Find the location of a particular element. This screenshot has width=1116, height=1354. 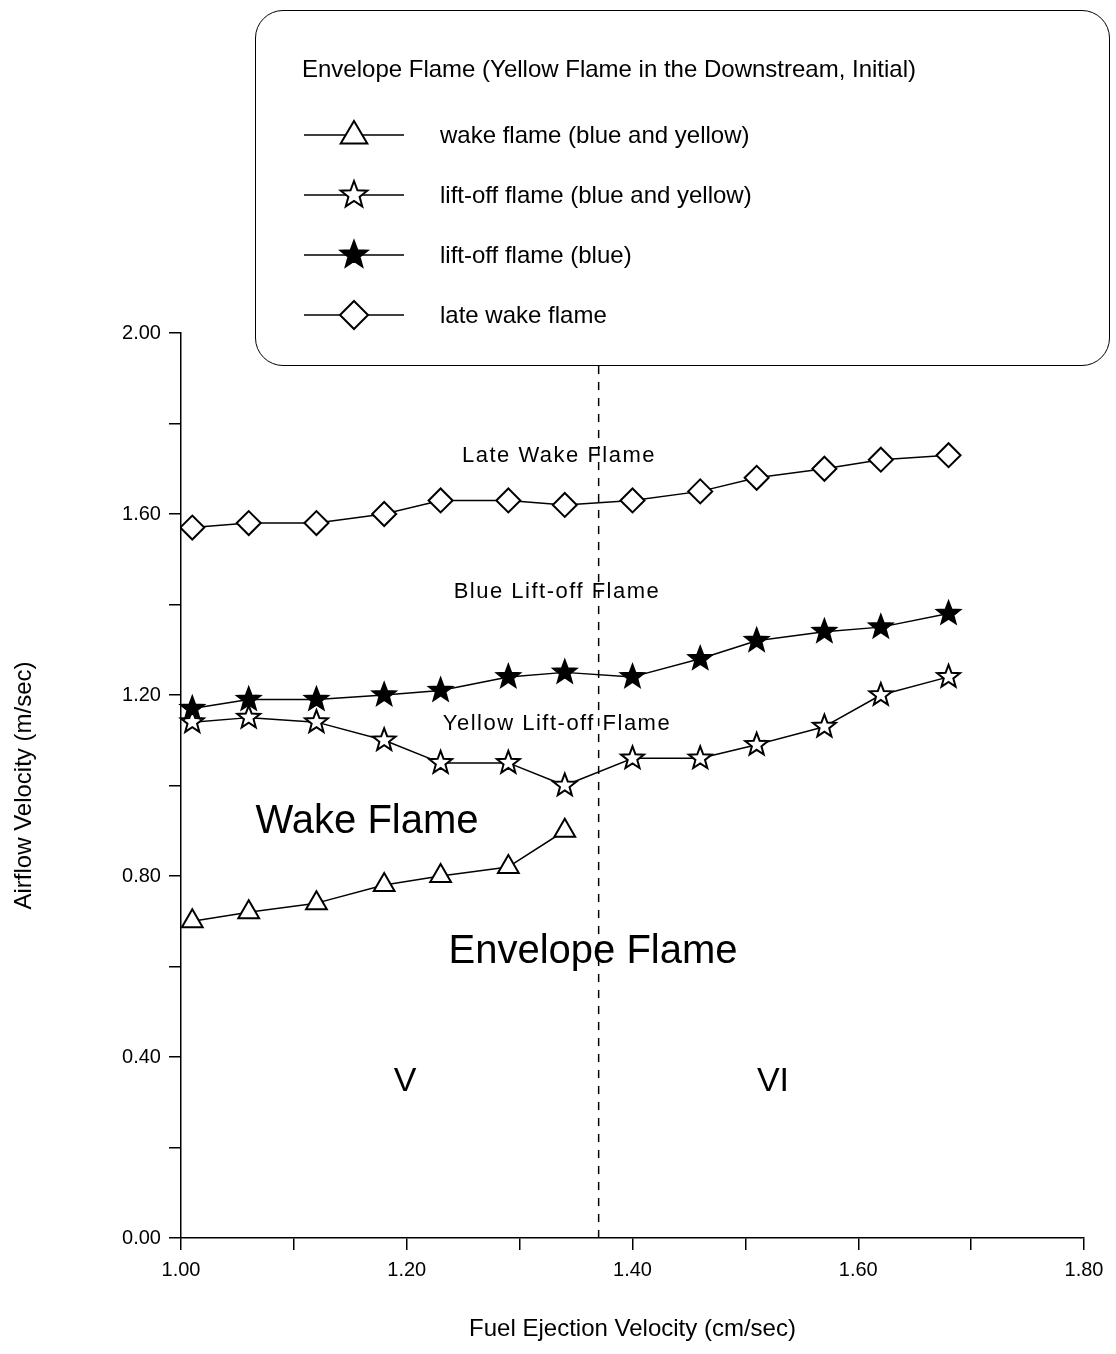

annotation: Wake Flame is located at coordinates (367, 819).